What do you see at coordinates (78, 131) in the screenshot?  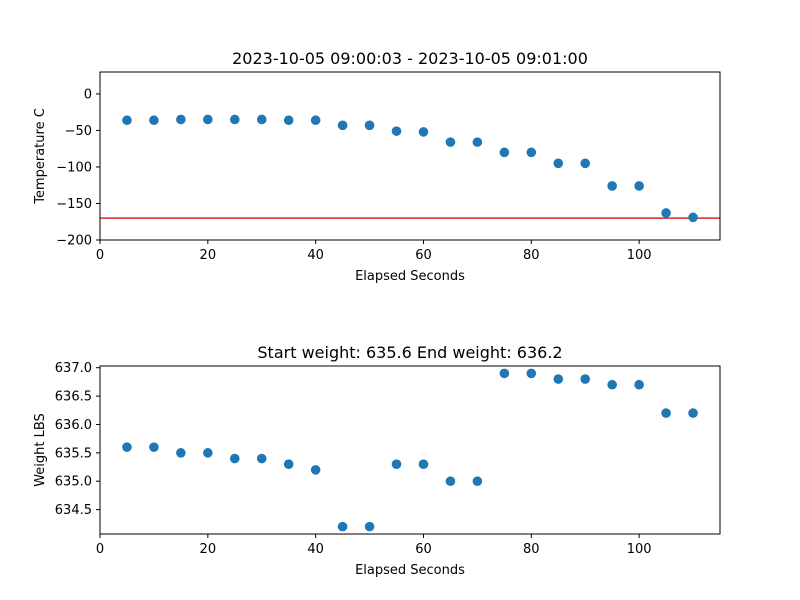 I see `temperature-y-tick-label: −50` at bounding box center [78, 131].